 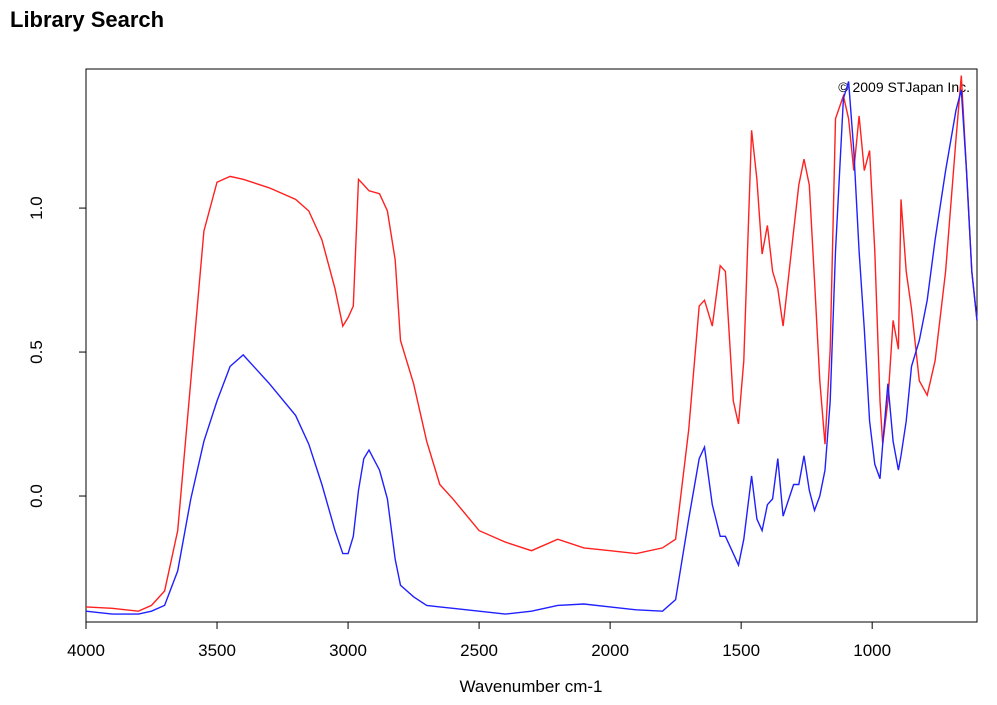 What do you see at coordinates (217, 650) in the screenshot?
I see `x-tick-label: 3500` at bounding box center [217, 650].